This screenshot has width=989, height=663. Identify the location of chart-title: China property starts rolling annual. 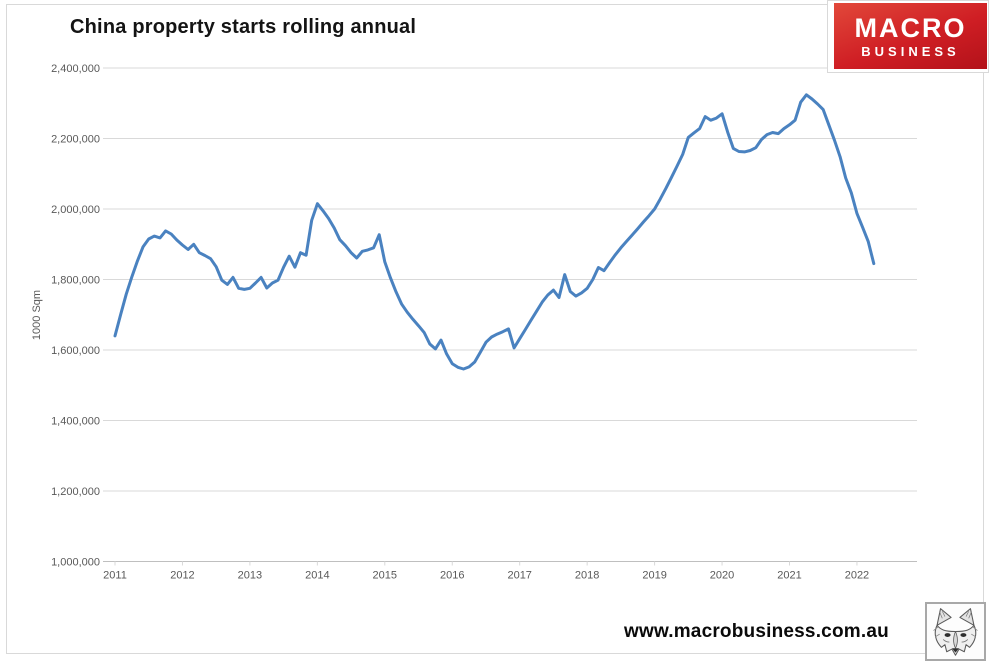
(243, 27).